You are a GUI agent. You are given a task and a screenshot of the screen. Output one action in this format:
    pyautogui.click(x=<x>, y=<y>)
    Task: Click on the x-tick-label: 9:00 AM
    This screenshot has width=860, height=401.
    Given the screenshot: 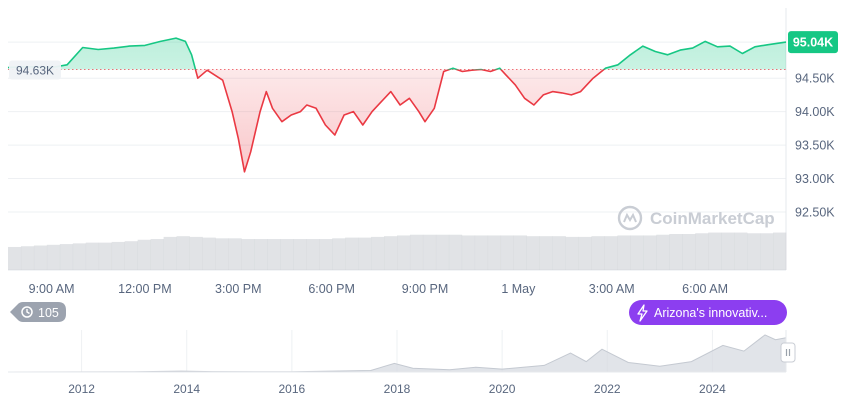 What is the action you would take?
    pyautogui.click(x=52, y=289)
    